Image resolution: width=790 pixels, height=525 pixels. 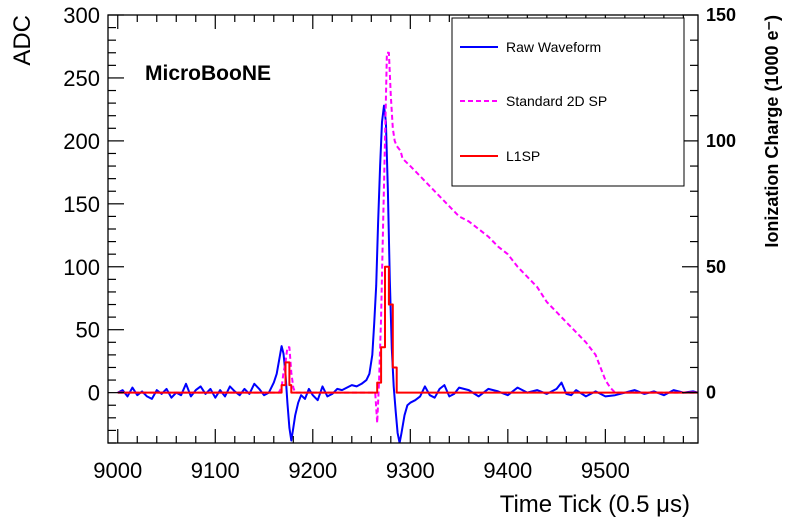 I want to click on right-tick-label: 0, so click(x=711, y=393).